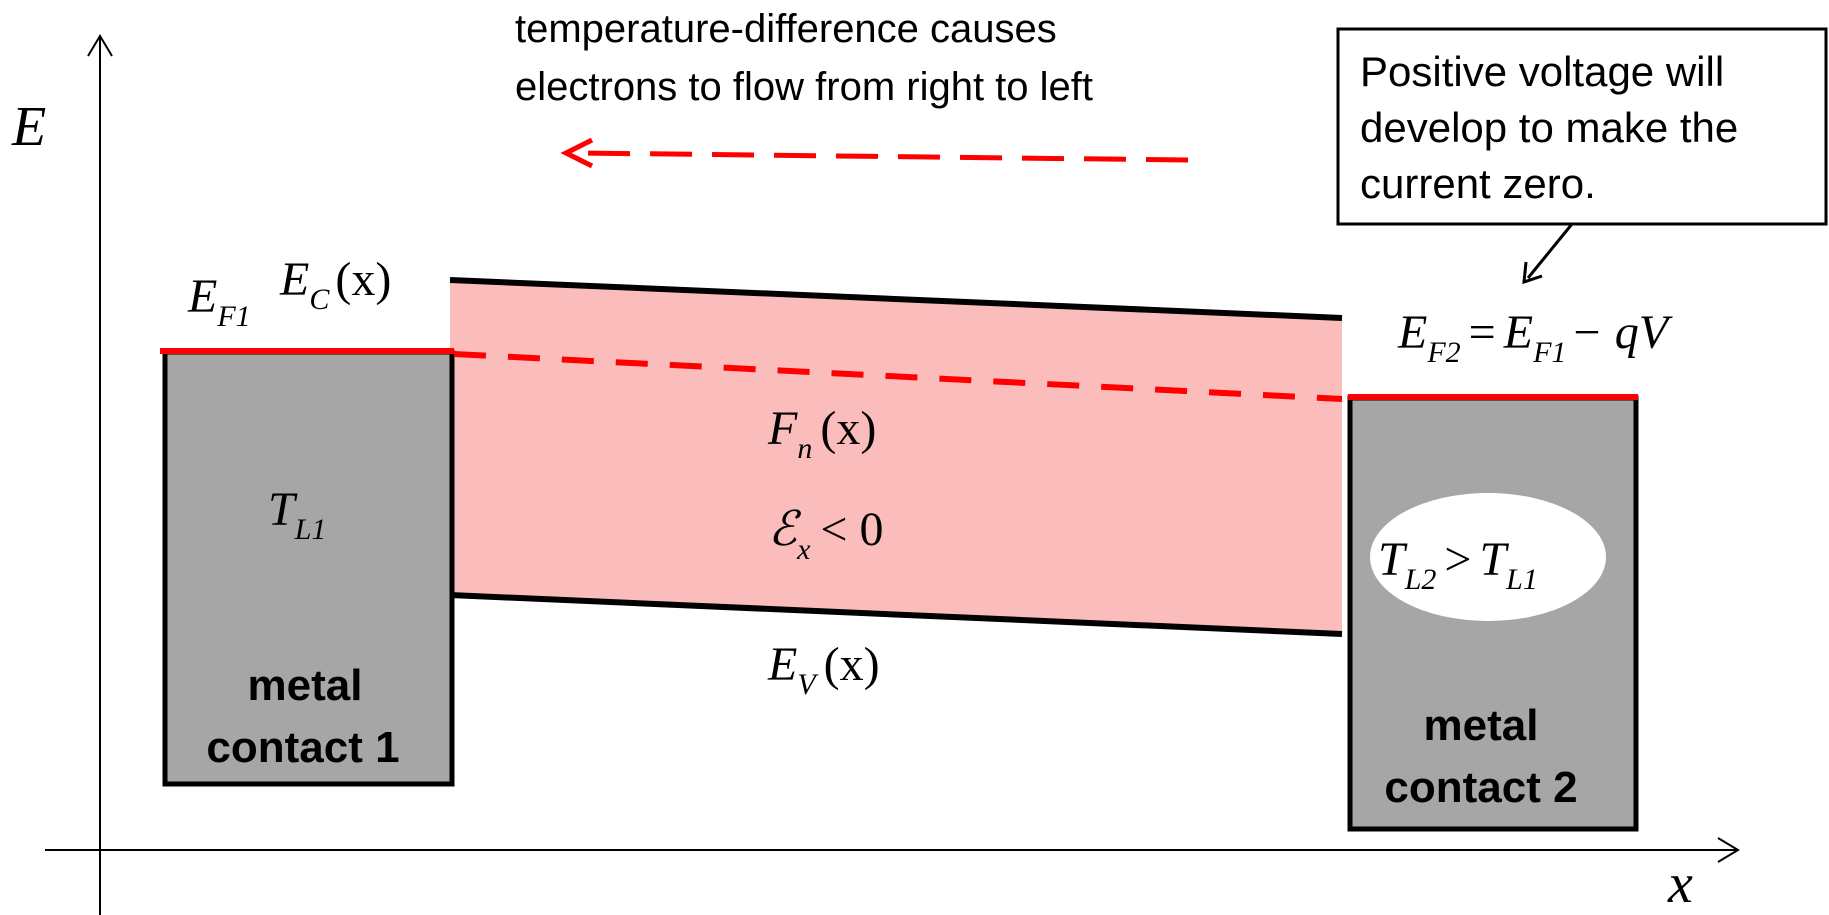 The image size is (1829, 915). What do you see at coordinates (1482, 332) in the screenshot?
I see `ef2-equals: =` at bounding box center [1482, 332].